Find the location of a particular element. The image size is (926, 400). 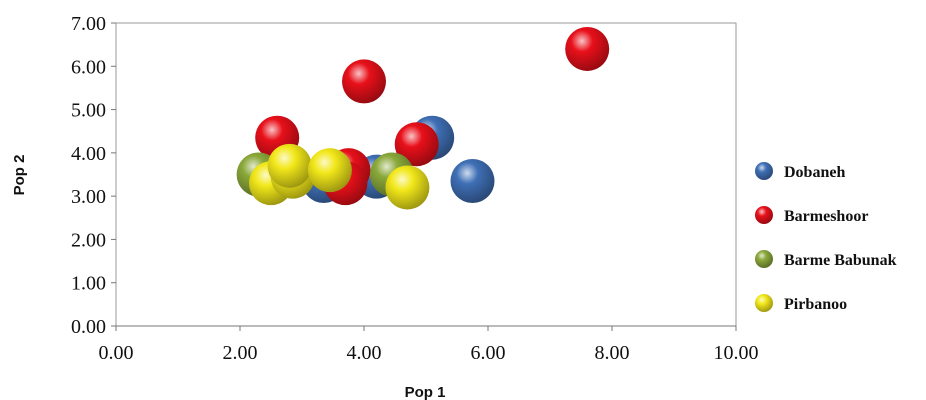

data-point-dobaneh is located at coordinates (472, 180).